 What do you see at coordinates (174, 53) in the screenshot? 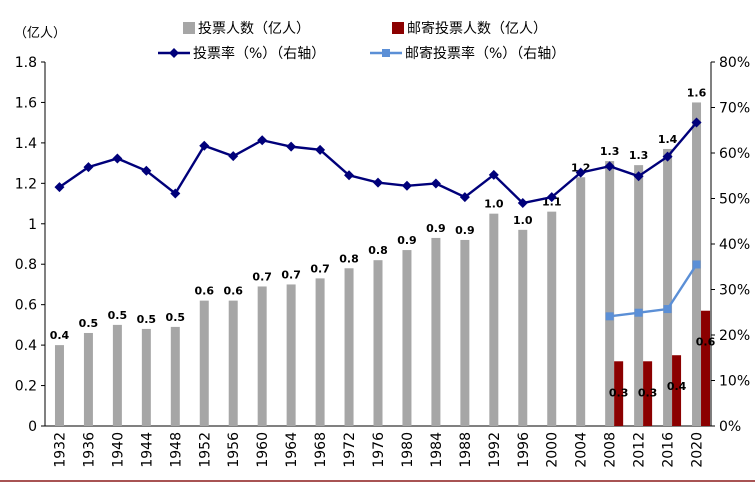
I see `legend-marker-turnout` at bounding box center [174, 53].